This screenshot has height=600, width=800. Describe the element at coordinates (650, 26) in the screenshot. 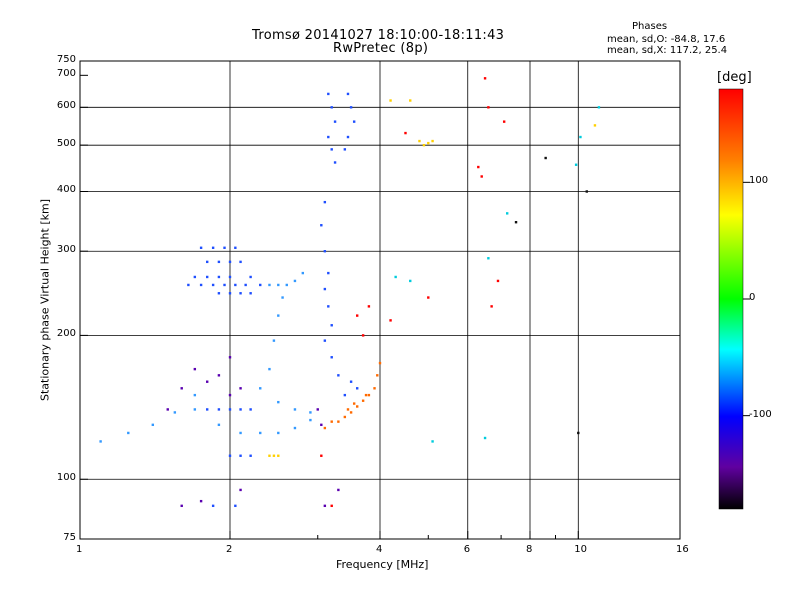

I see `legend-title: Phases` at that location.